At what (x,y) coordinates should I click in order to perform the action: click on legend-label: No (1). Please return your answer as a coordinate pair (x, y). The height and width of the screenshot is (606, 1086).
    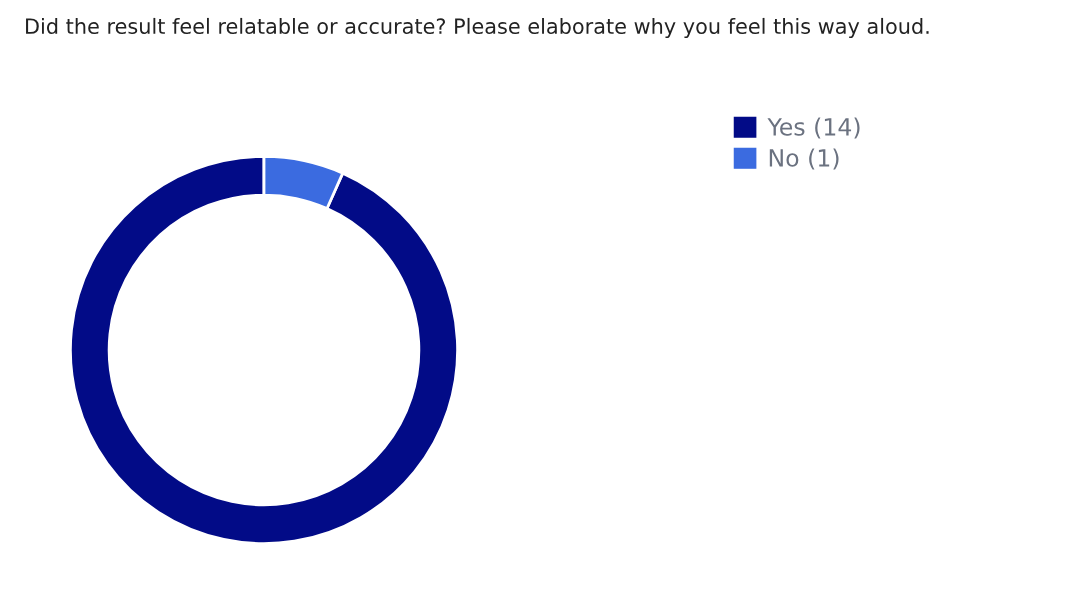
    Looking at the image, I should click on (804, 159).